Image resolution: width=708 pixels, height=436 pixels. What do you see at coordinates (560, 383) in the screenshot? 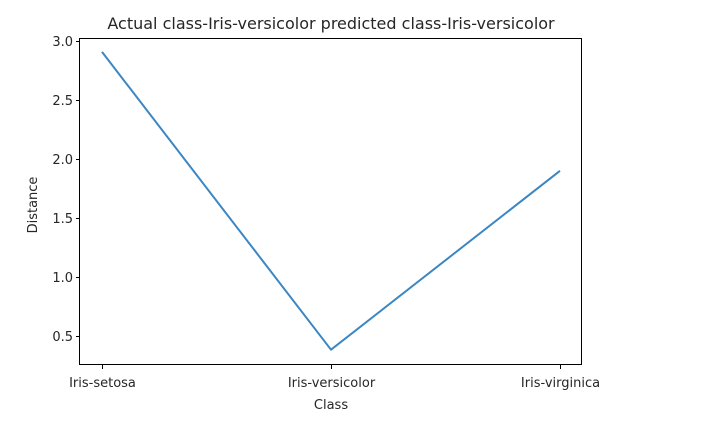
I see `x-tick-label: Iris-virginica` at bounding box center [560, 383].